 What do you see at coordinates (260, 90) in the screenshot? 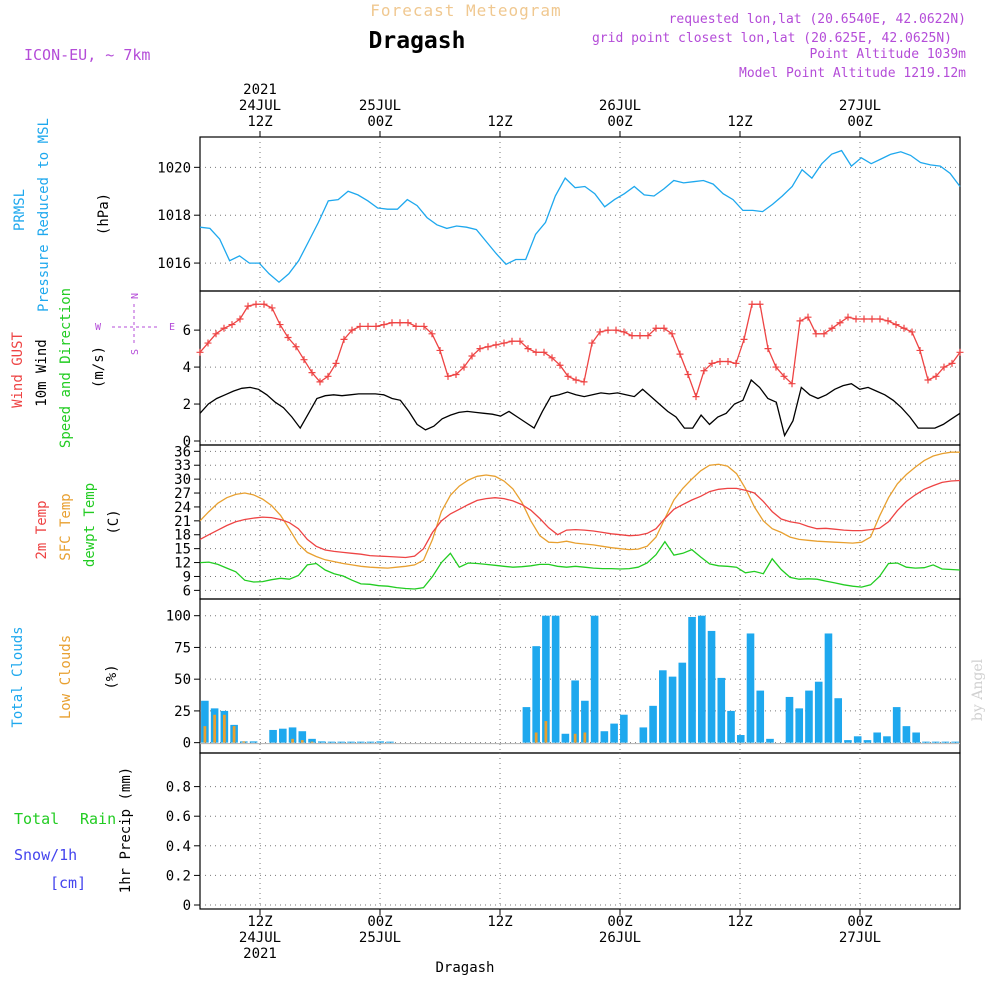
I see `top-time-label: 2021` at bounding box center [260, 90].